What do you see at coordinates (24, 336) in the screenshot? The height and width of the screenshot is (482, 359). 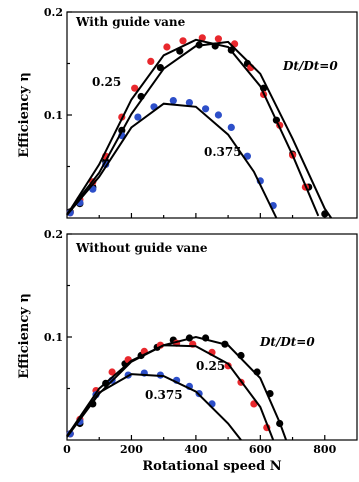 I see `bottom-y-axis-title: Efficiency η` at bounding box center [24, 336].